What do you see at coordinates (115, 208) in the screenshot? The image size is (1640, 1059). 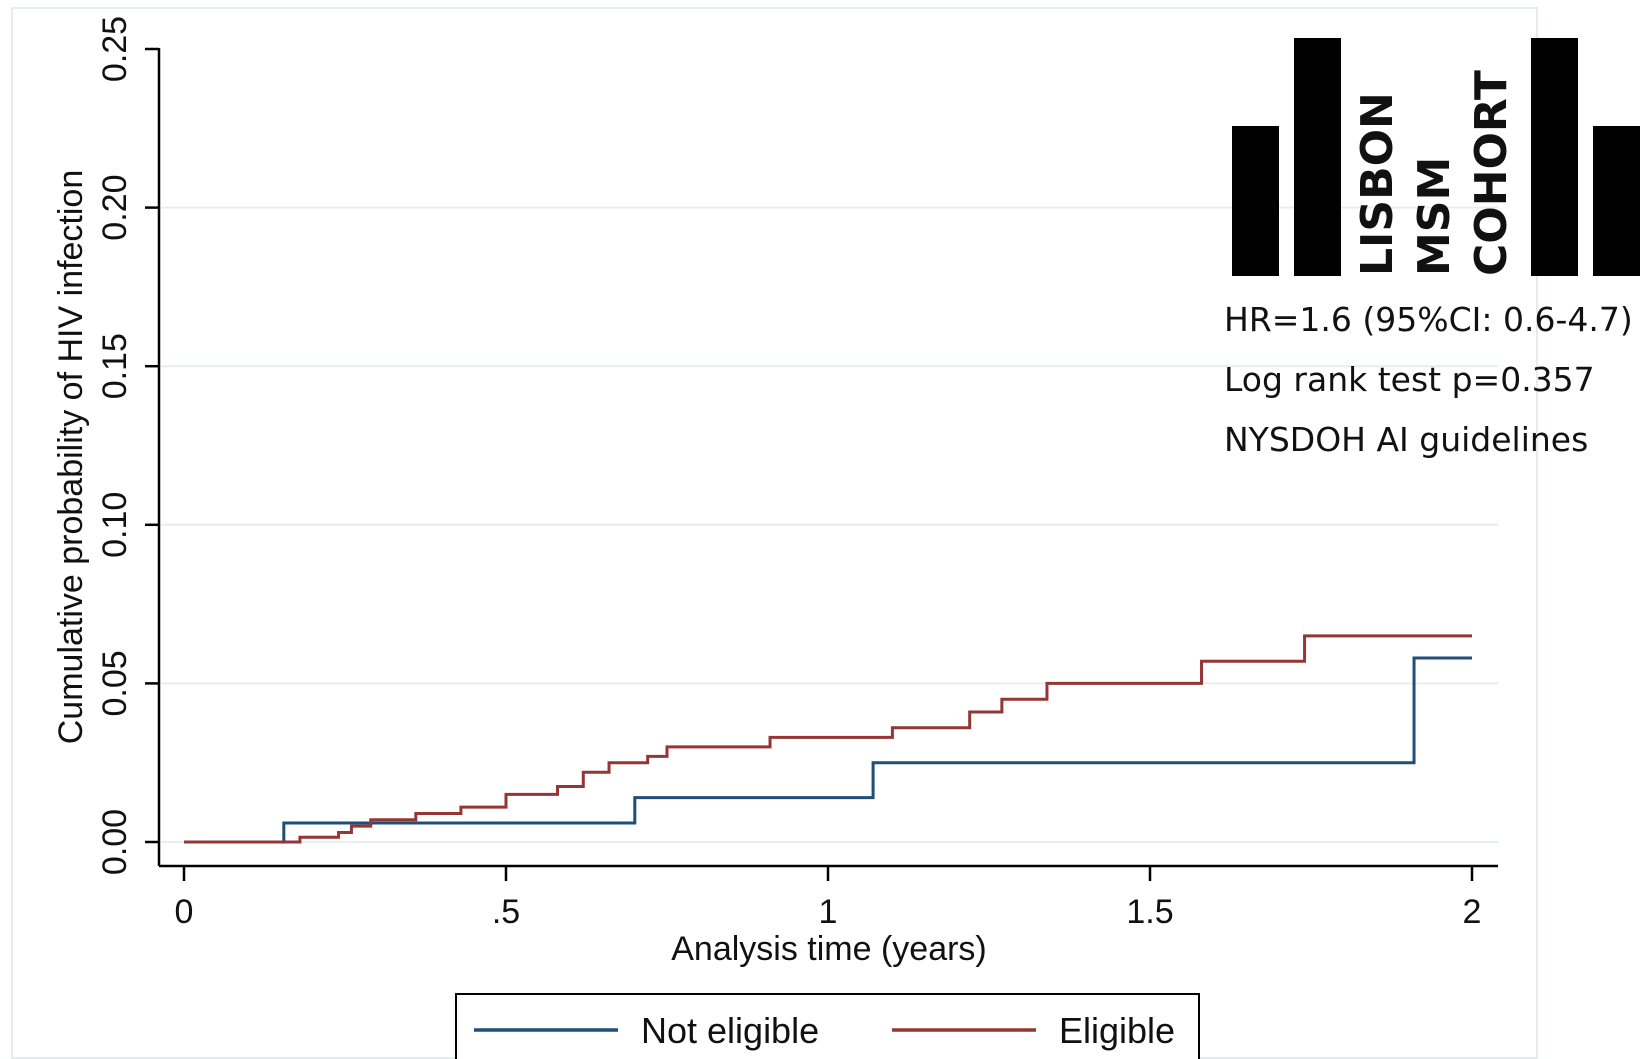 I see `y-tick-label: 0.20` at bounding box center [115, 208].